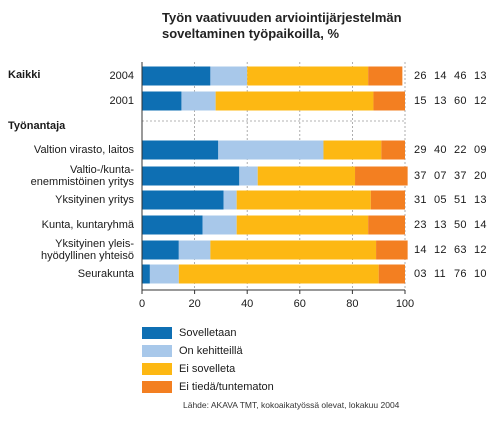 Image resolution: width=500 pixels, height=422 pixels. Describe the element at coordinates (160, 250) in the screenshot. I see `bar-row6-sovelletaan` at that location.